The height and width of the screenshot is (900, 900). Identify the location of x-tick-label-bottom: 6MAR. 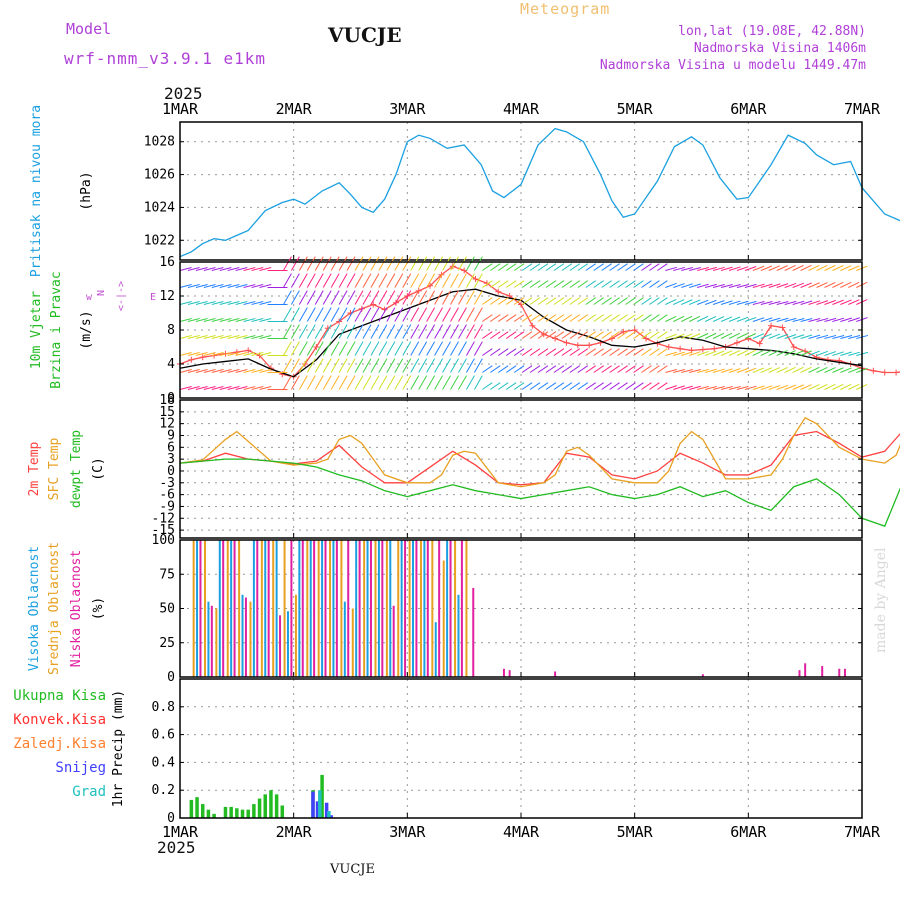
(748, 832).